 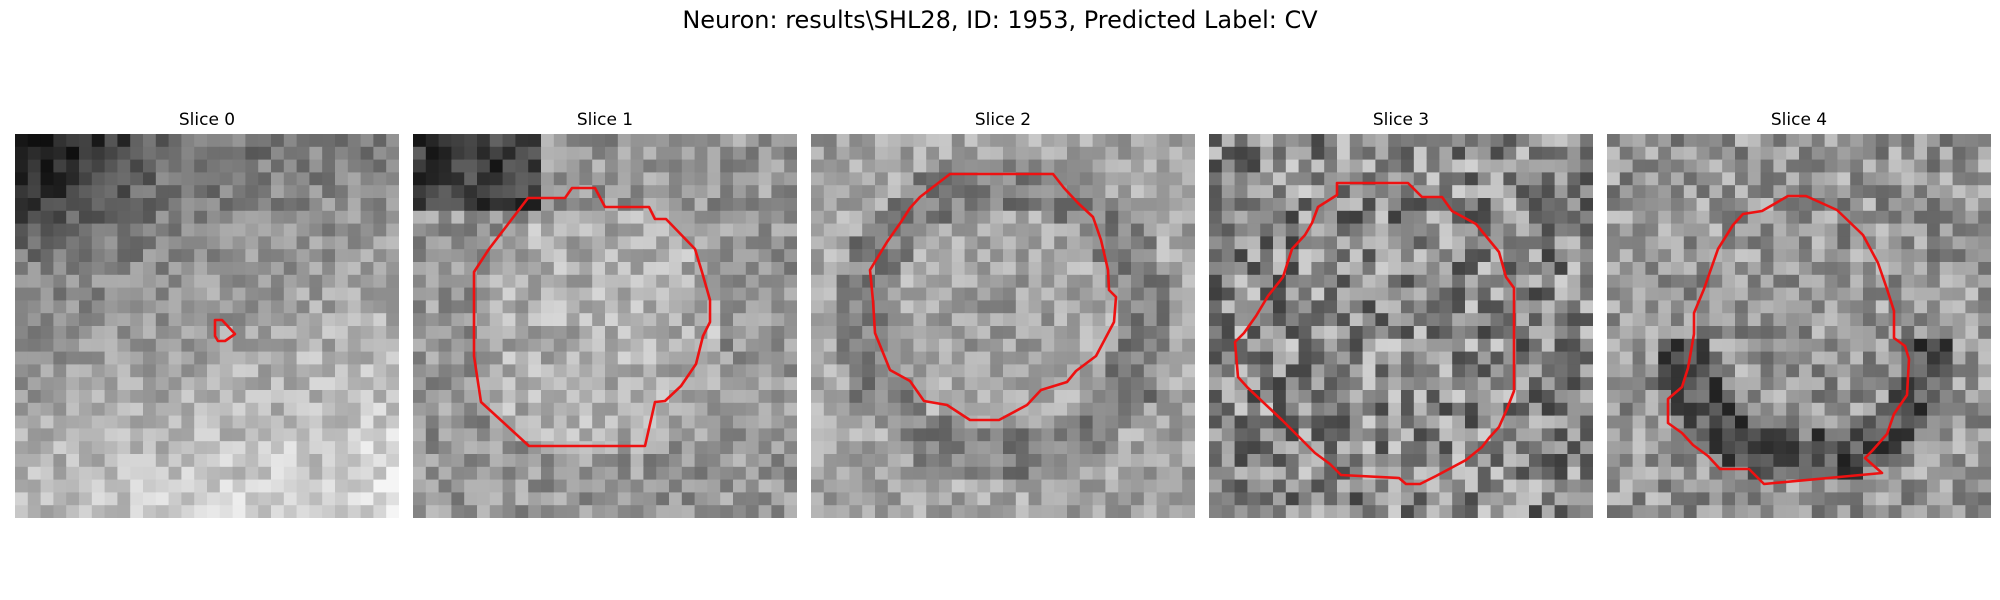 I want to click on slice-title: Slice 2, so click(x=1003, y=120).